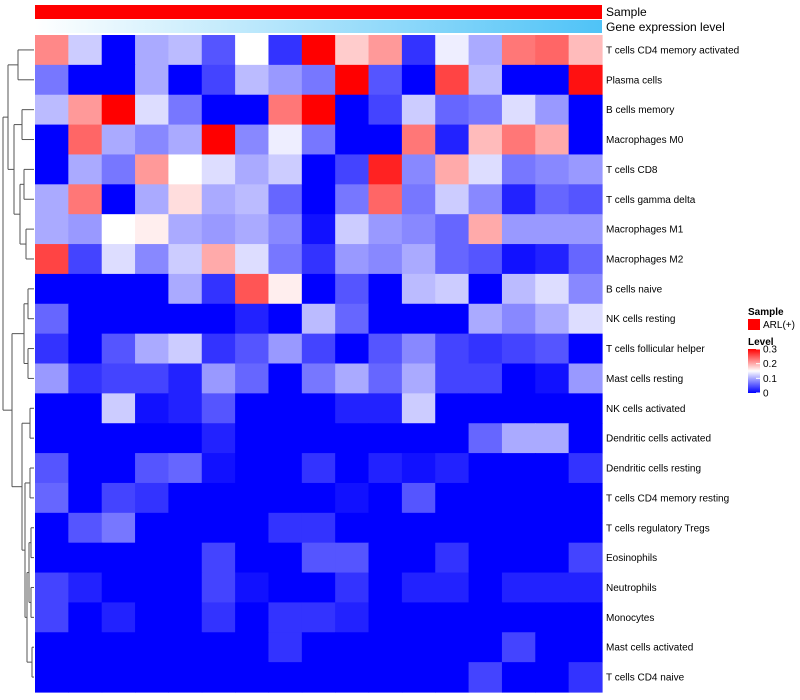 The width and height of the screenshot is (800, 700). What do you see at coordinates (634, 80) in the screenshot?
I see `row-label: Plasma cells` at bounding box center [634, 80].